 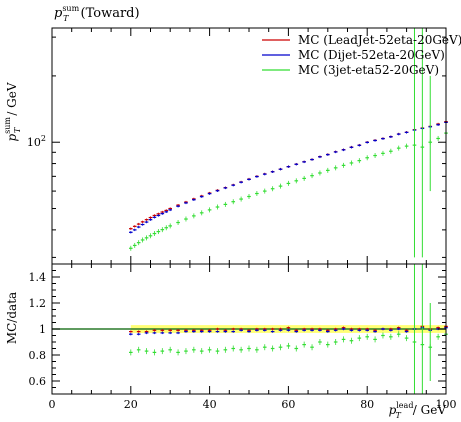 I want to click on main-title-text: psum T (Toward), so click(x=97, y=13).